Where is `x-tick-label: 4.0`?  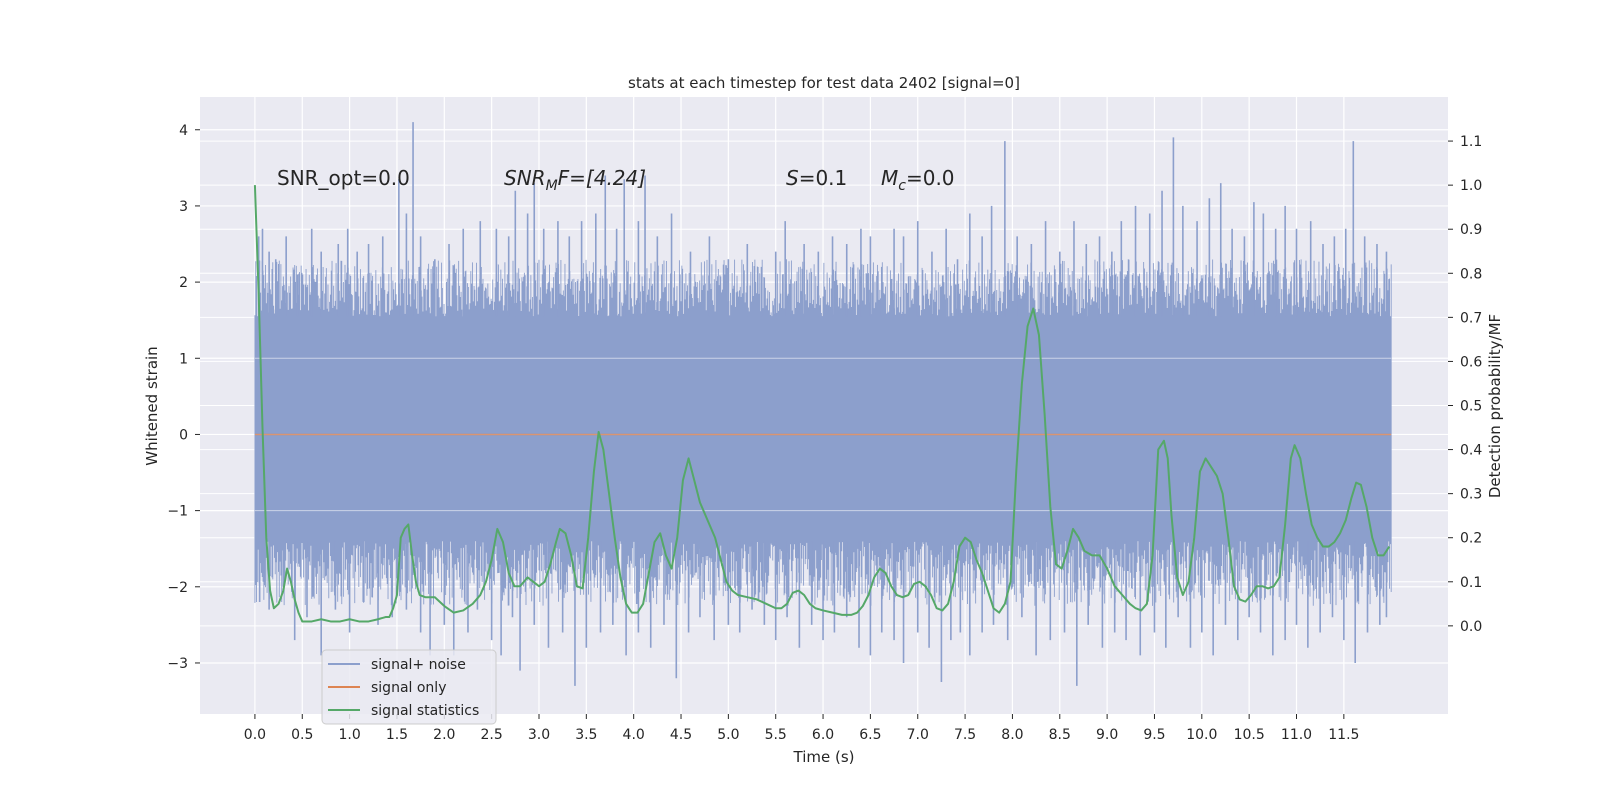
x-tick-label: 4.0 is located at coordinates (634, 735).